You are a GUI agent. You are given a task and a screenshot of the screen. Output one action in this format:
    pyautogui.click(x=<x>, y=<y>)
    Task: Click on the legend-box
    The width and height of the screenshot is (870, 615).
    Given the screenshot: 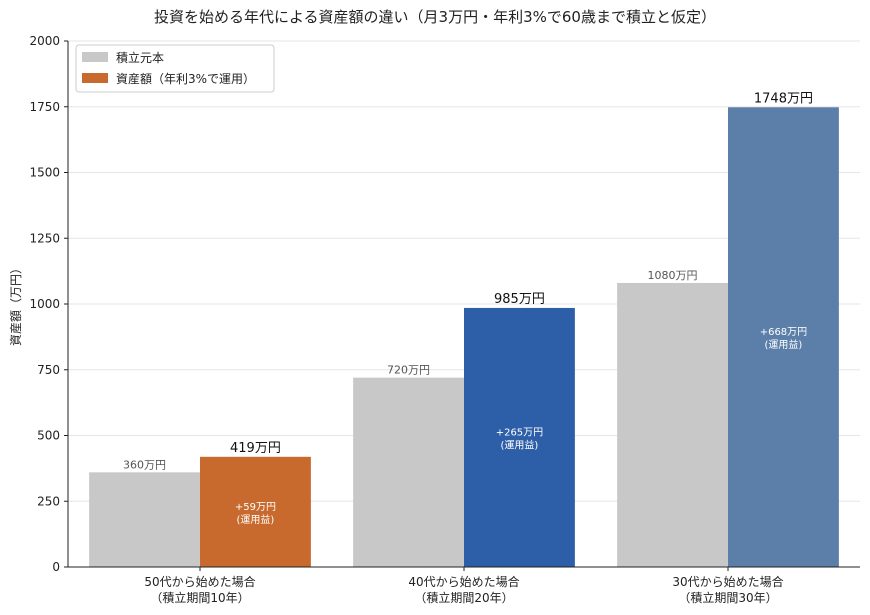 What is the action you would take?
    pyautogui.click(x=175, y=68)
    